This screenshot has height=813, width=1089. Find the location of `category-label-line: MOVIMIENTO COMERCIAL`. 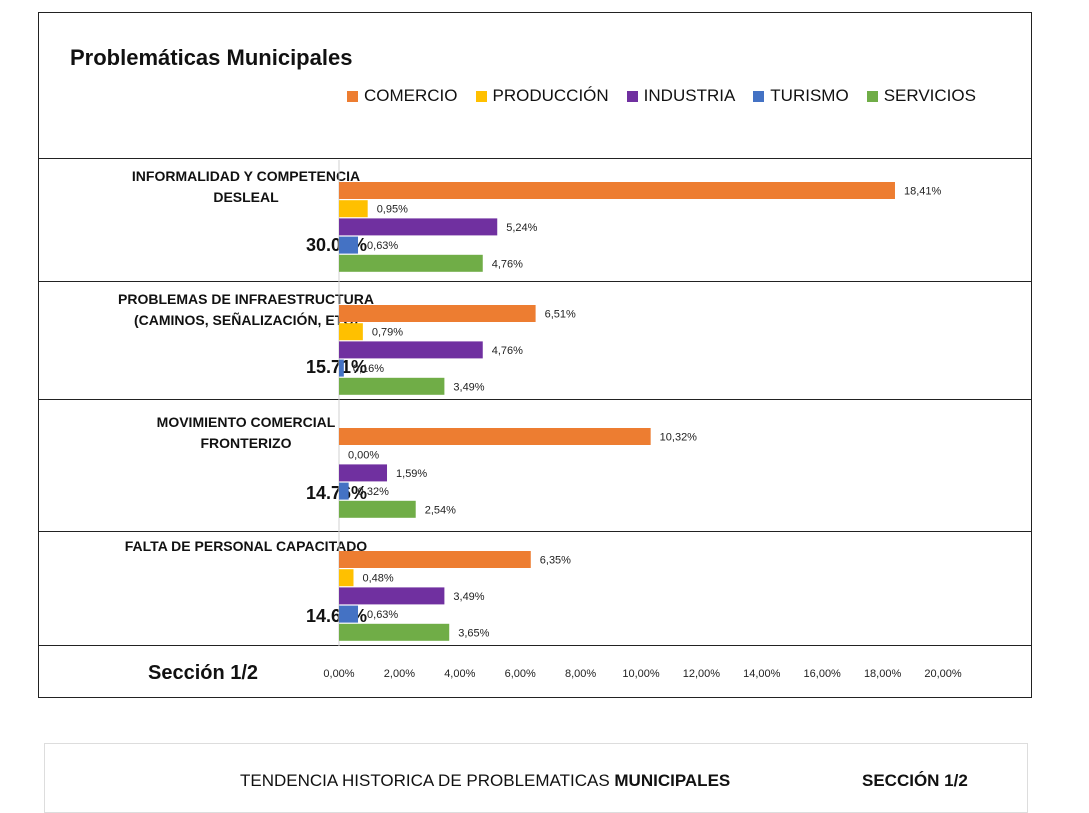

category-label-line: MOVIMIENTO COMERCIAL is located at coordinates (246, 422).